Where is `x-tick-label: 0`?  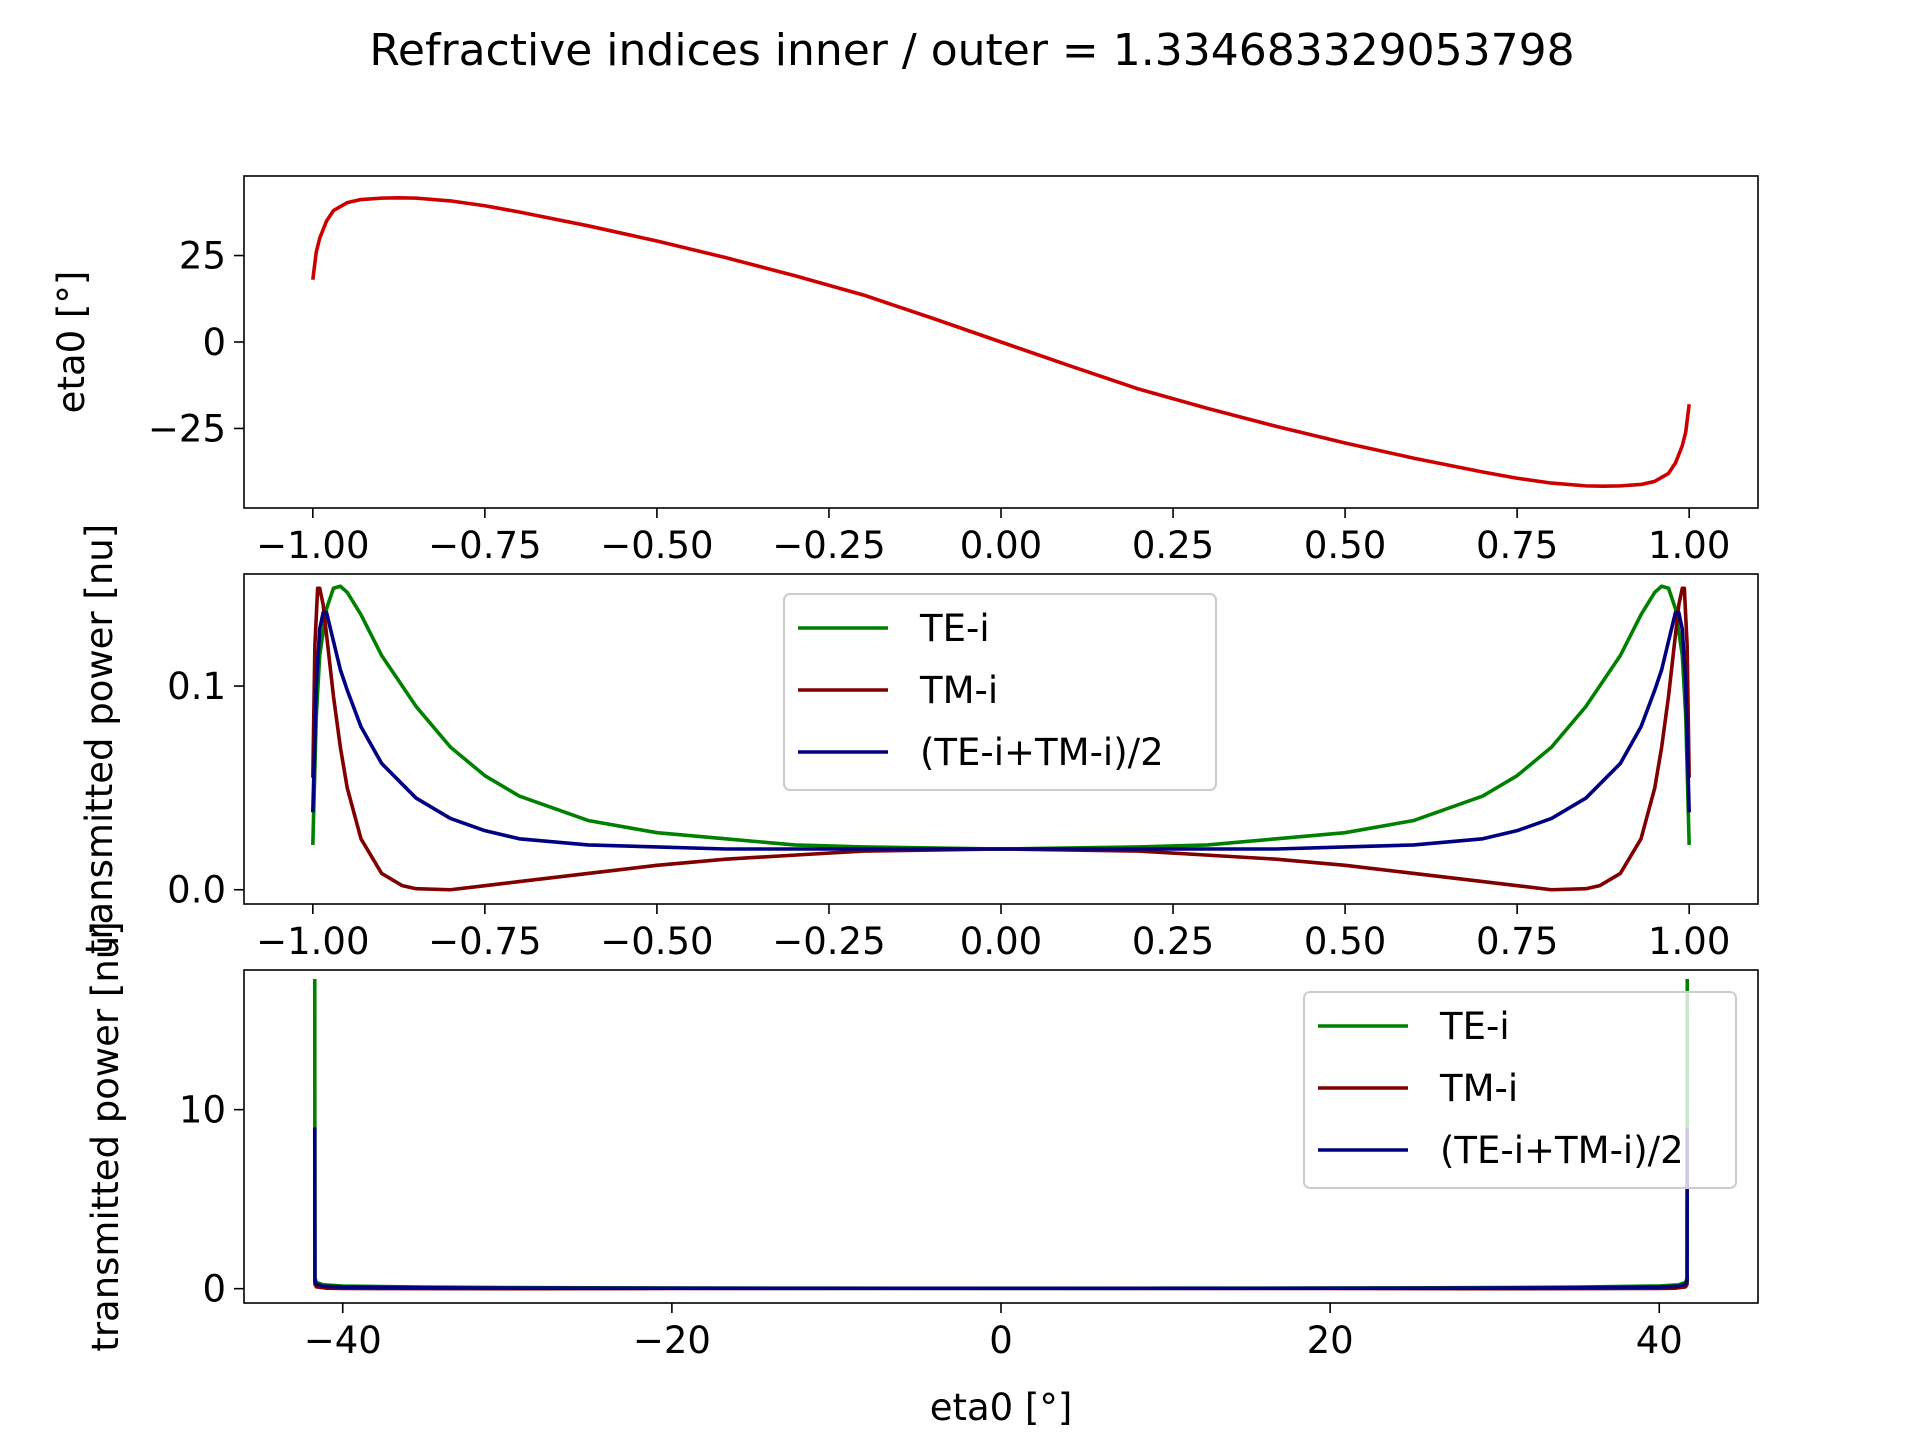 x-tick-label: 0 is located at coordinates (1001, 1340).